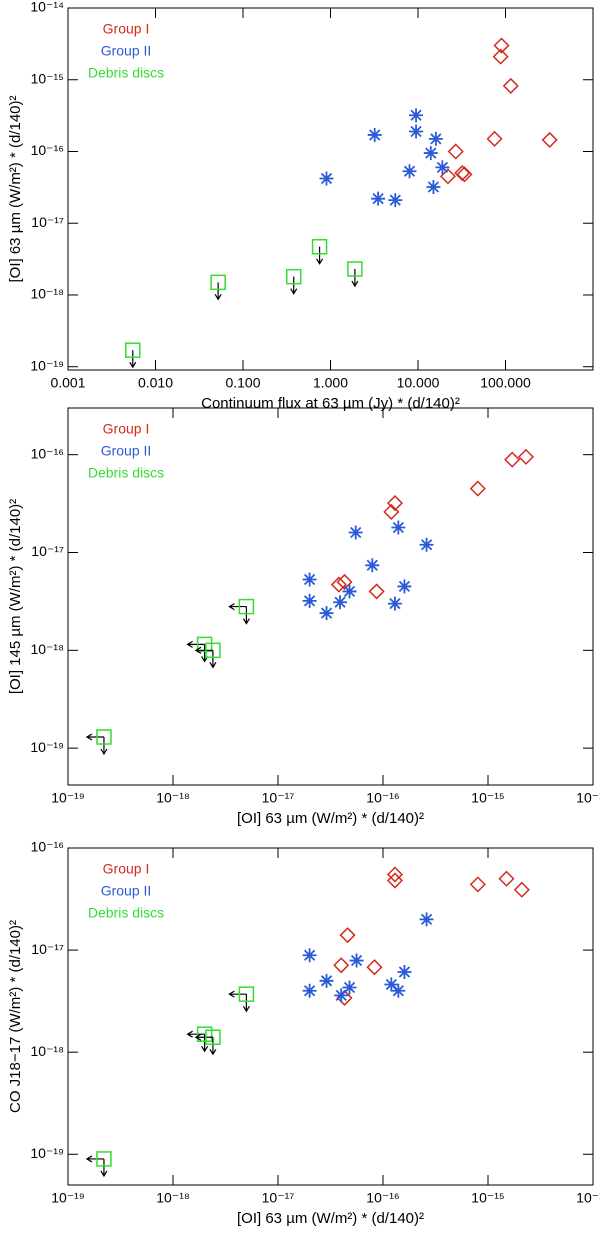 Image resolution: width=600 pixels, height=1233 pixels. What do you see at coordinates (47, 7) in the screenshot?
I see `y-tick-label: 10⁻¹⁴` at bounding box center [47, 7].